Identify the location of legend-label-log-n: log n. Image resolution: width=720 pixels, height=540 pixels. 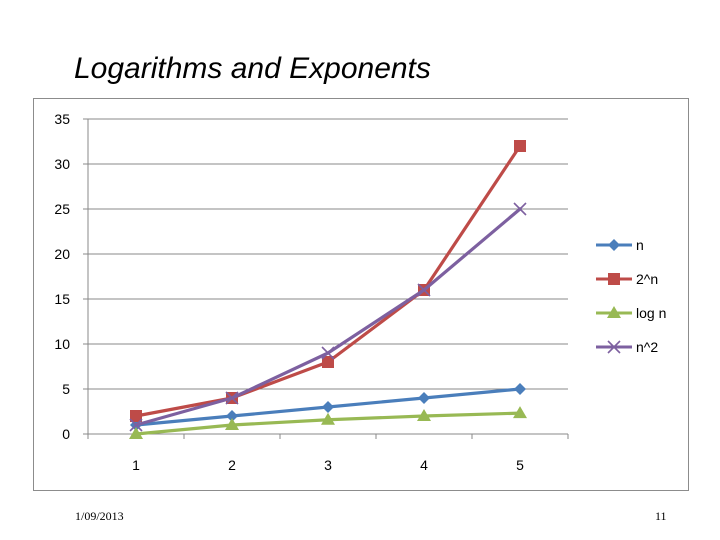
(651, 313).